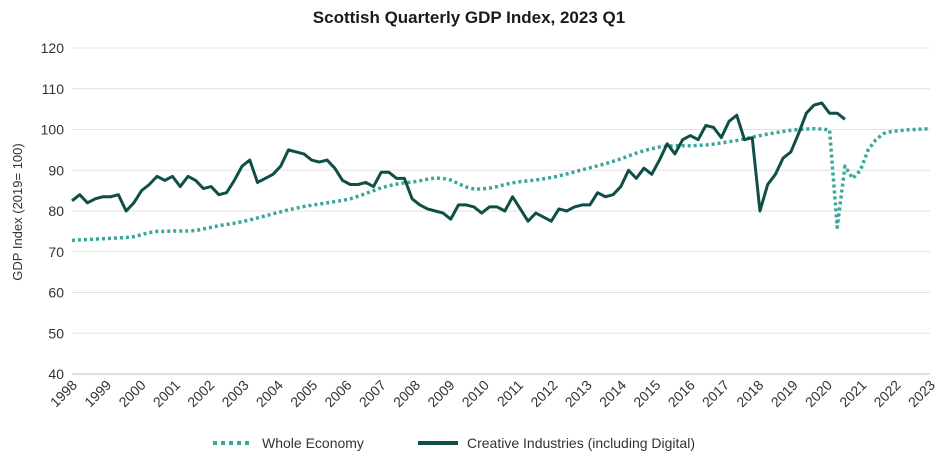 This screenshot has width=938, height=458. I want to click on legend-label-creative-industries: Creative Industries (including Digital), so click(581, 443).